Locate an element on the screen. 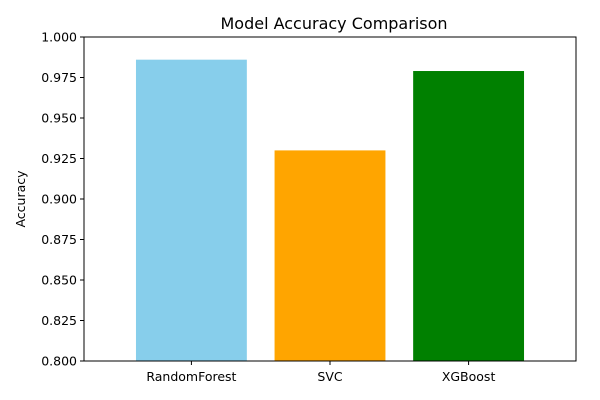 The height and width of the screenshot is (400, 600). chart-title: Model Accuracy Comparison is located at coordinates (333, 23).